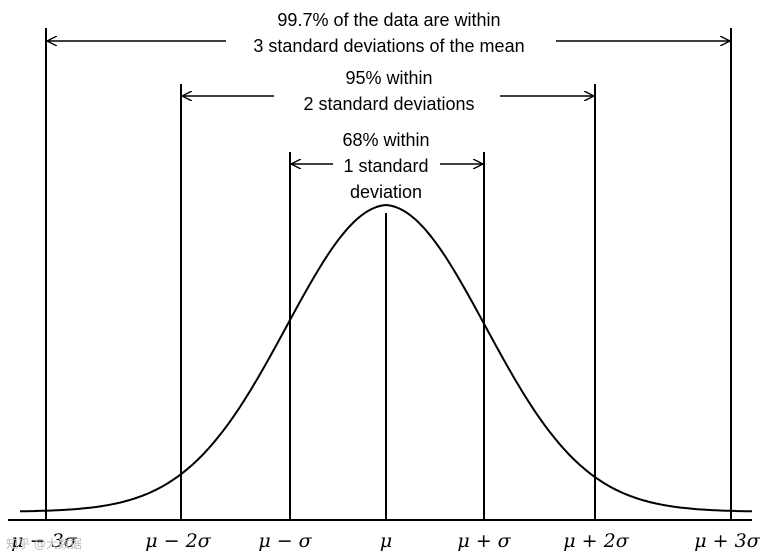  I want to click on tick-label-mu-minus-2sigma: μ − 2σ, so click(178, 541).